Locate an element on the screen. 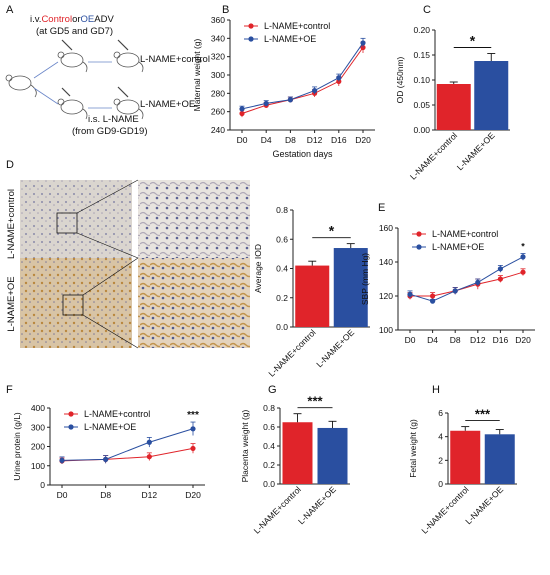 This screenshot has width=550, height=575. chart-b-legend-label: L-NAME+OE is located at coordinates (290, 39).